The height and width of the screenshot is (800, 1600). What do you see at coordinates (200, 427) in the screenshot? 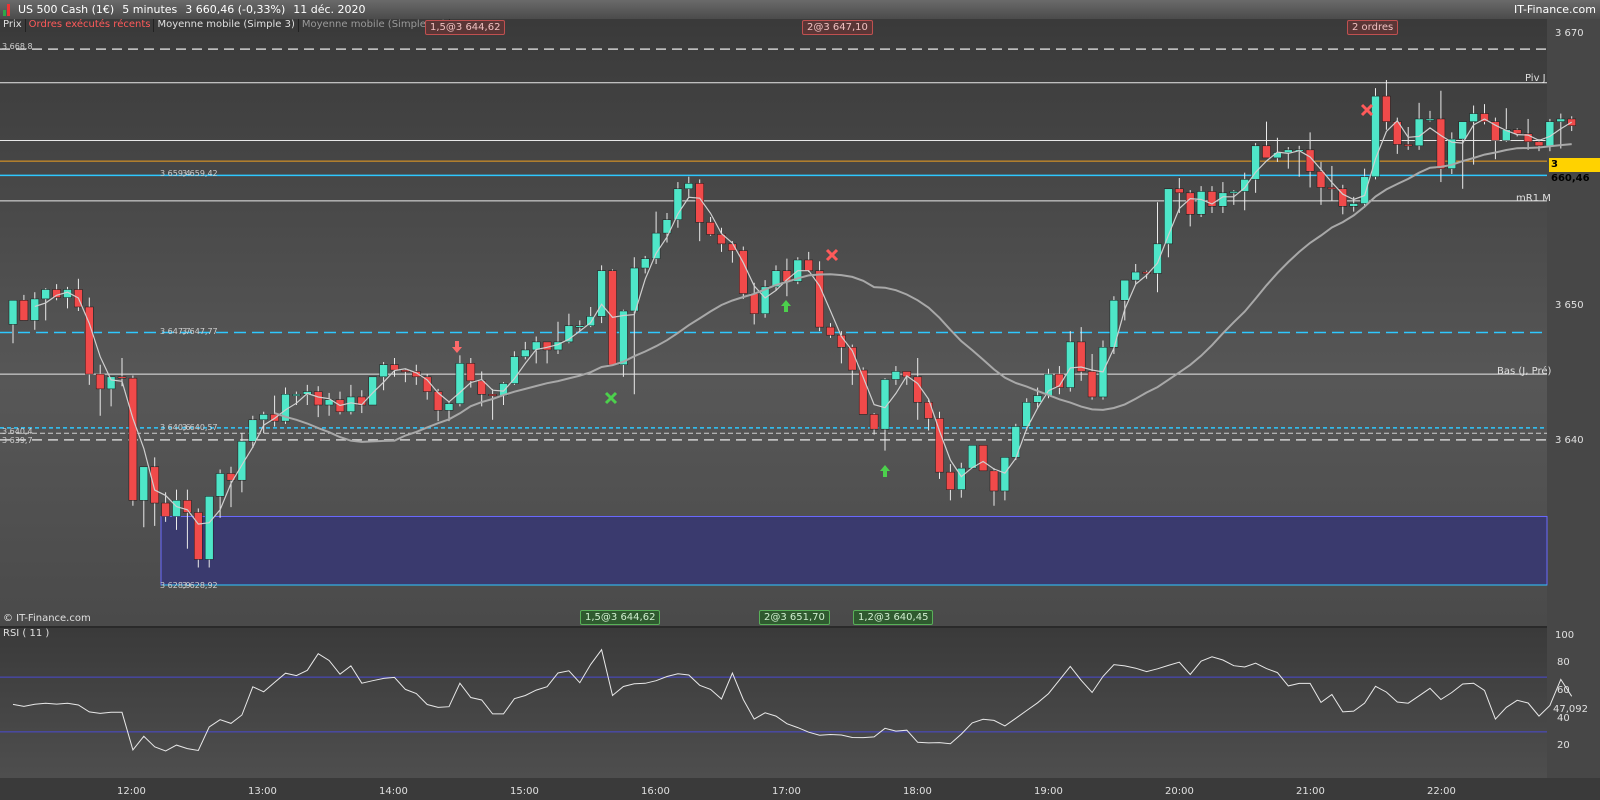
I see `level-label: 3 640,57` at bounding box center [200, 427].